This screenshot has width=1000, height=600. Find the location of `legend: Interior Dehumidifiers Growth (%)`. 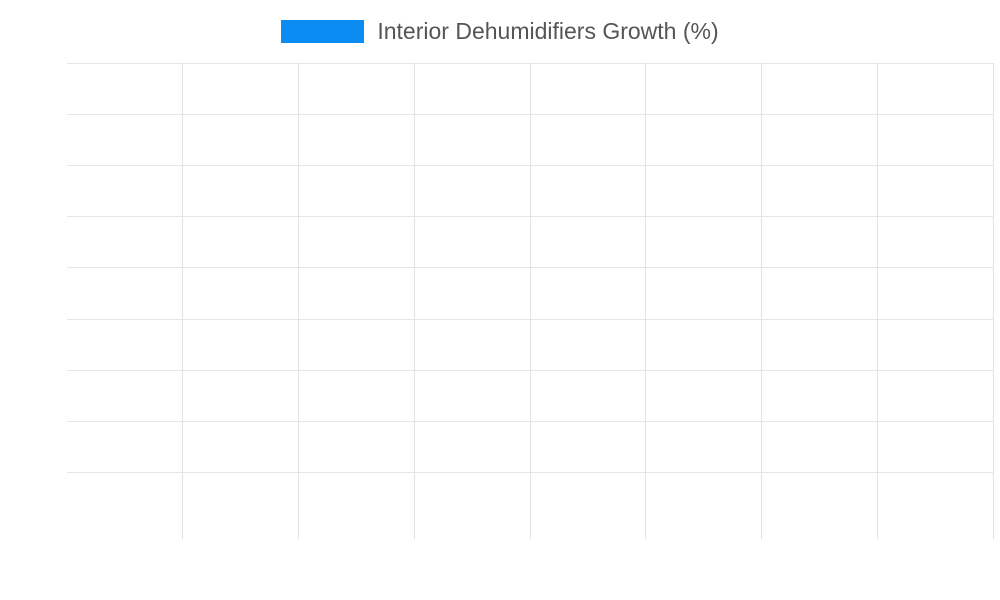

legend: Interior Dehumidifiers Growth (%) is located at coordinates (500, 31).